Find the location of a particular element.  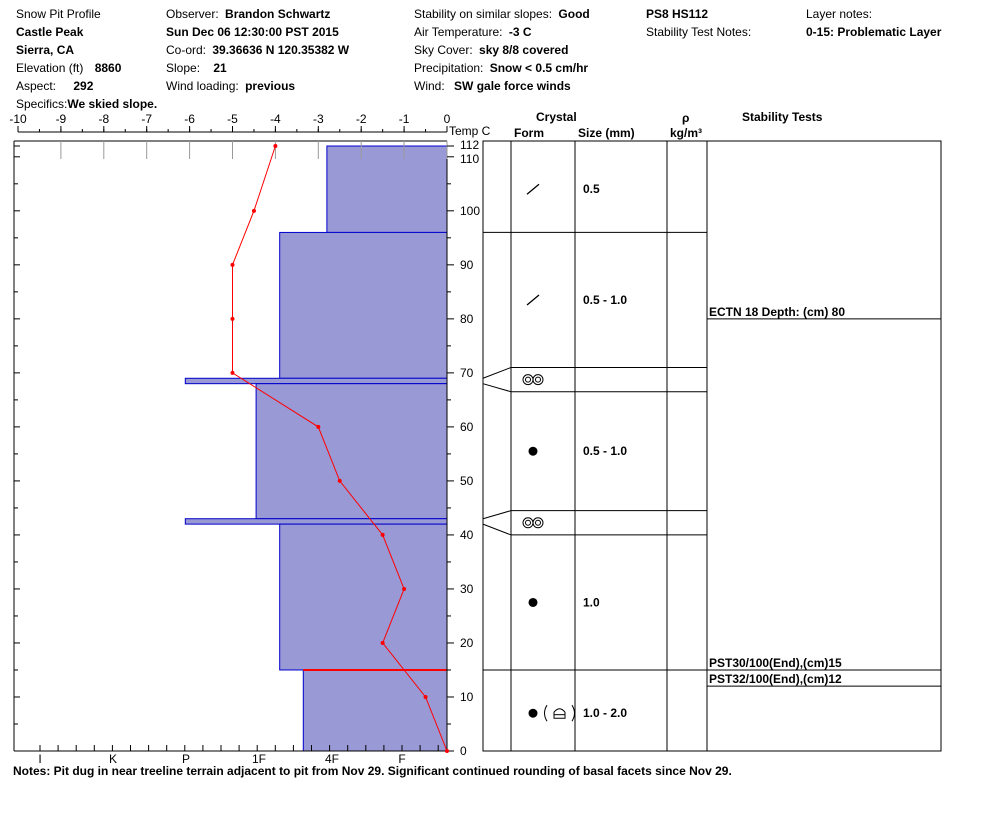

height-tick-label: 112 is located at coordinates (469, 145).